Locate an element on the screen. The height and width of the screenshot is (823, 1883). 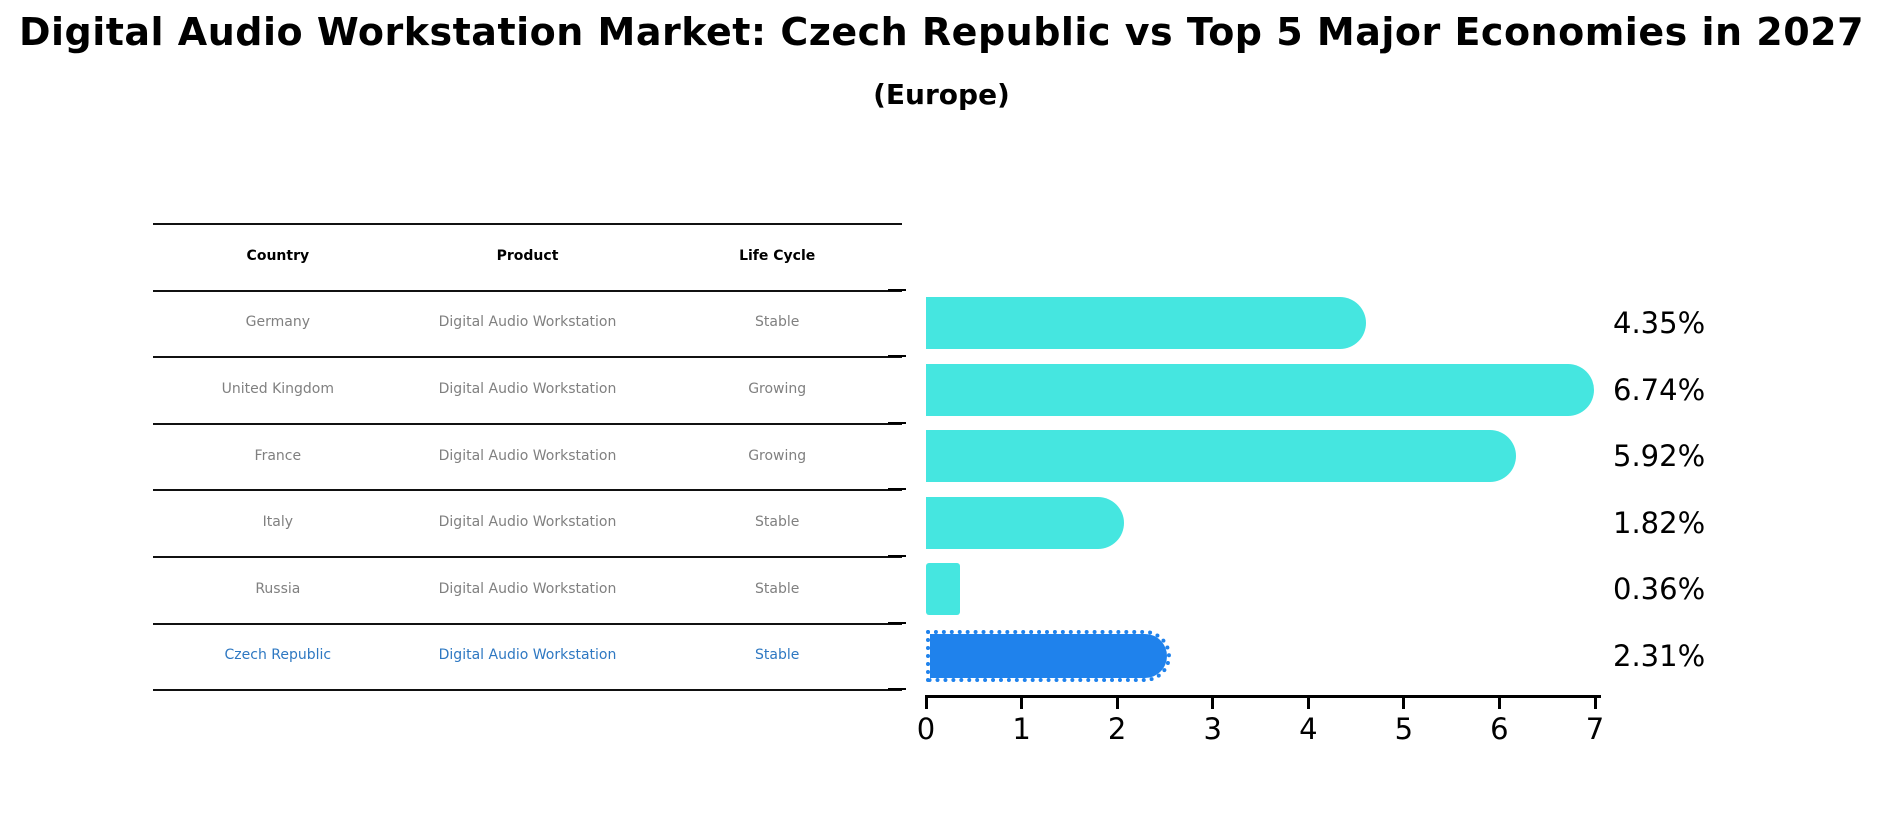
bar-france is located at coordinates (1221, 456).